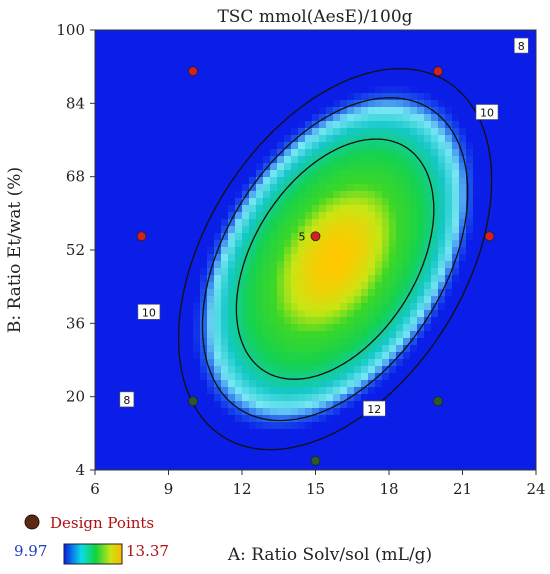 This screenshot has height=574, width=550. I want to click on contour-label-box, so click(149, 312).